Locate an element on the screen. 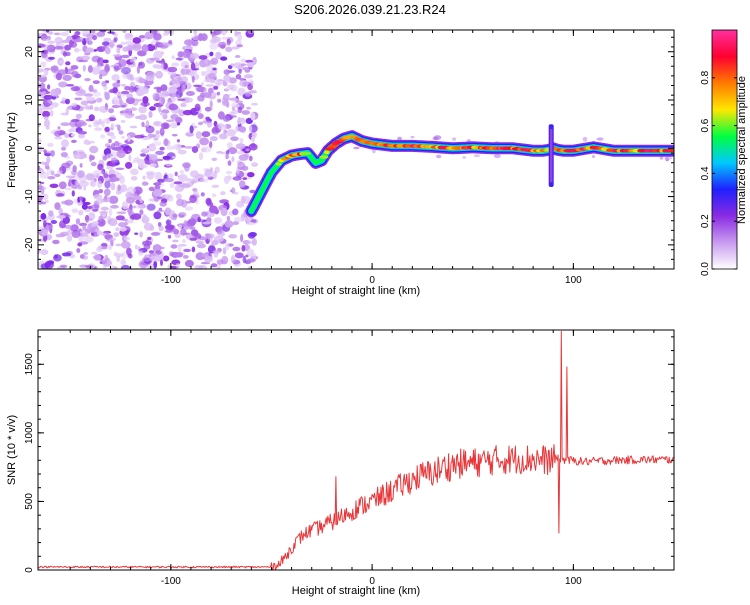 Image resolution: width=750 pixels, height=605 pixels. colorbar-tick-label: 0.4 is located at coordinates (705, 173).